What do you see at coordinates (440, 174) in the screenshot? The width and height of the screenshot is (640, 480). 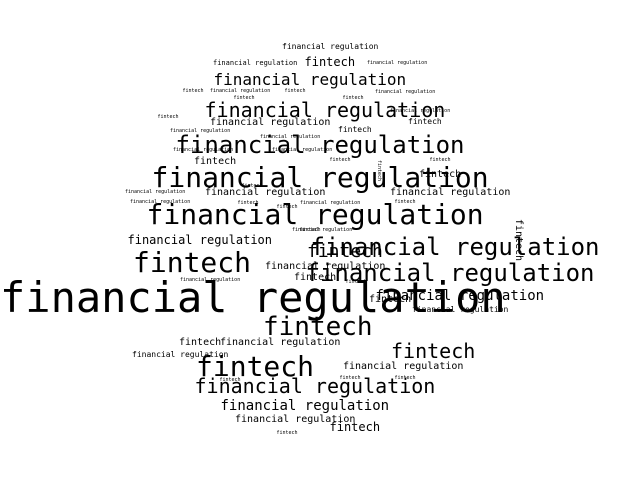 I see `word-34: fintech` at bounding box center [440, 174].